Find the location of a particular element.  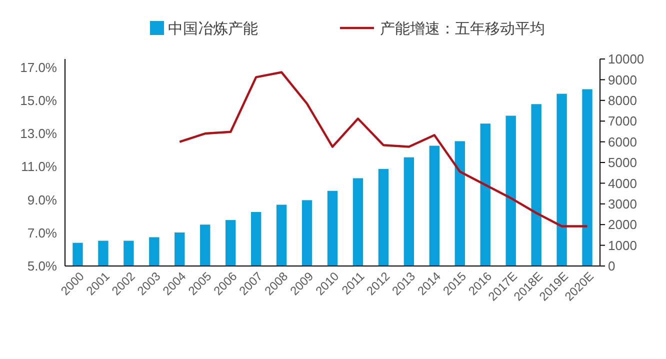

y-tick-label: 9.0% is located at coordinates (42, 200).